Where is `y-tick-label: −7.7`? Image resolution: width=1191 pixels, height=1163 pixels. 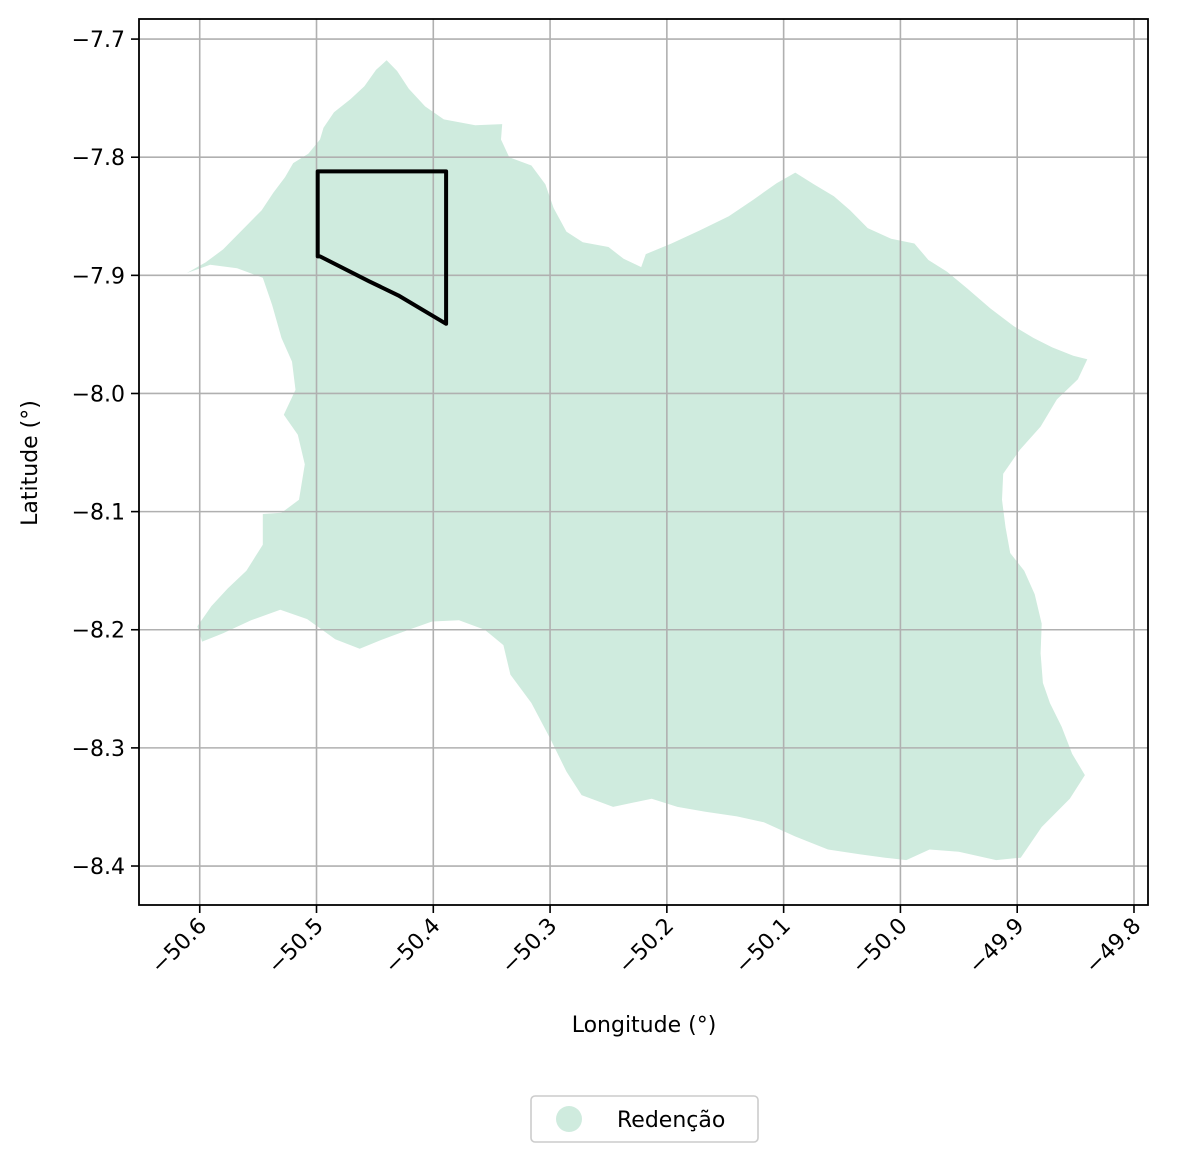
y-tick-label: −7.7 is located at coordinates (98, 40).